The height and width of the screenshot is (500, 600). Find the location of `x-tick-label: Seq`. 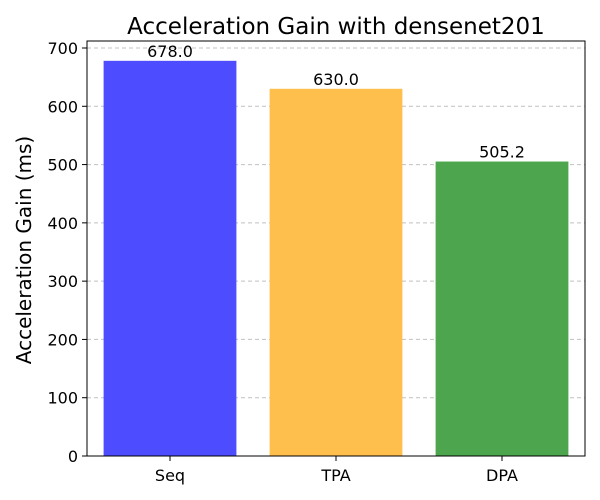

x-tick-label: Seq is located at coordinates (170, 475).